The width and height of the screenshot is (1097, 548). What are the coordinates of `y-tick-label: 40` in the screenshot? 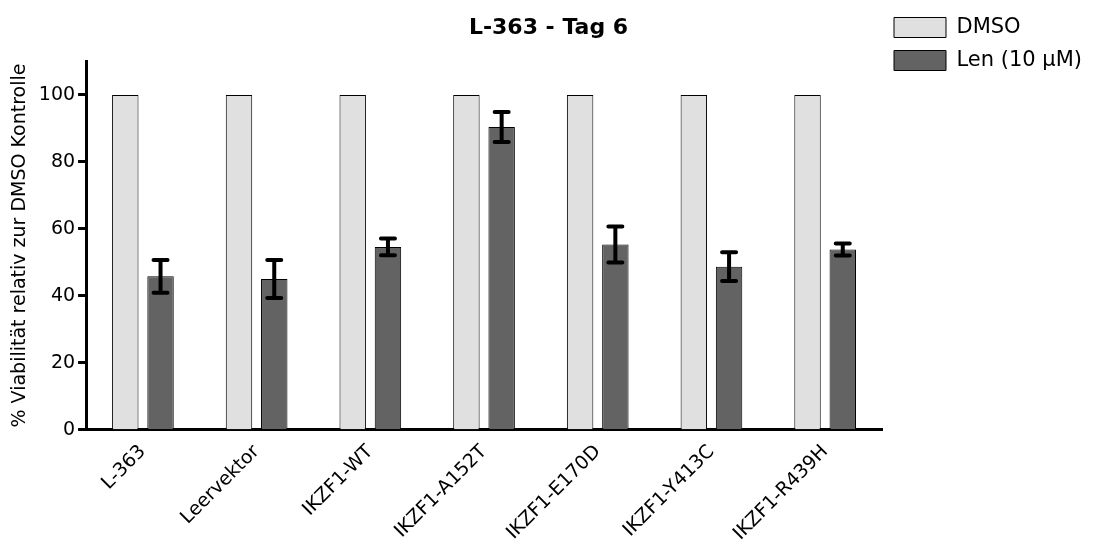 It's located at (63, 293).